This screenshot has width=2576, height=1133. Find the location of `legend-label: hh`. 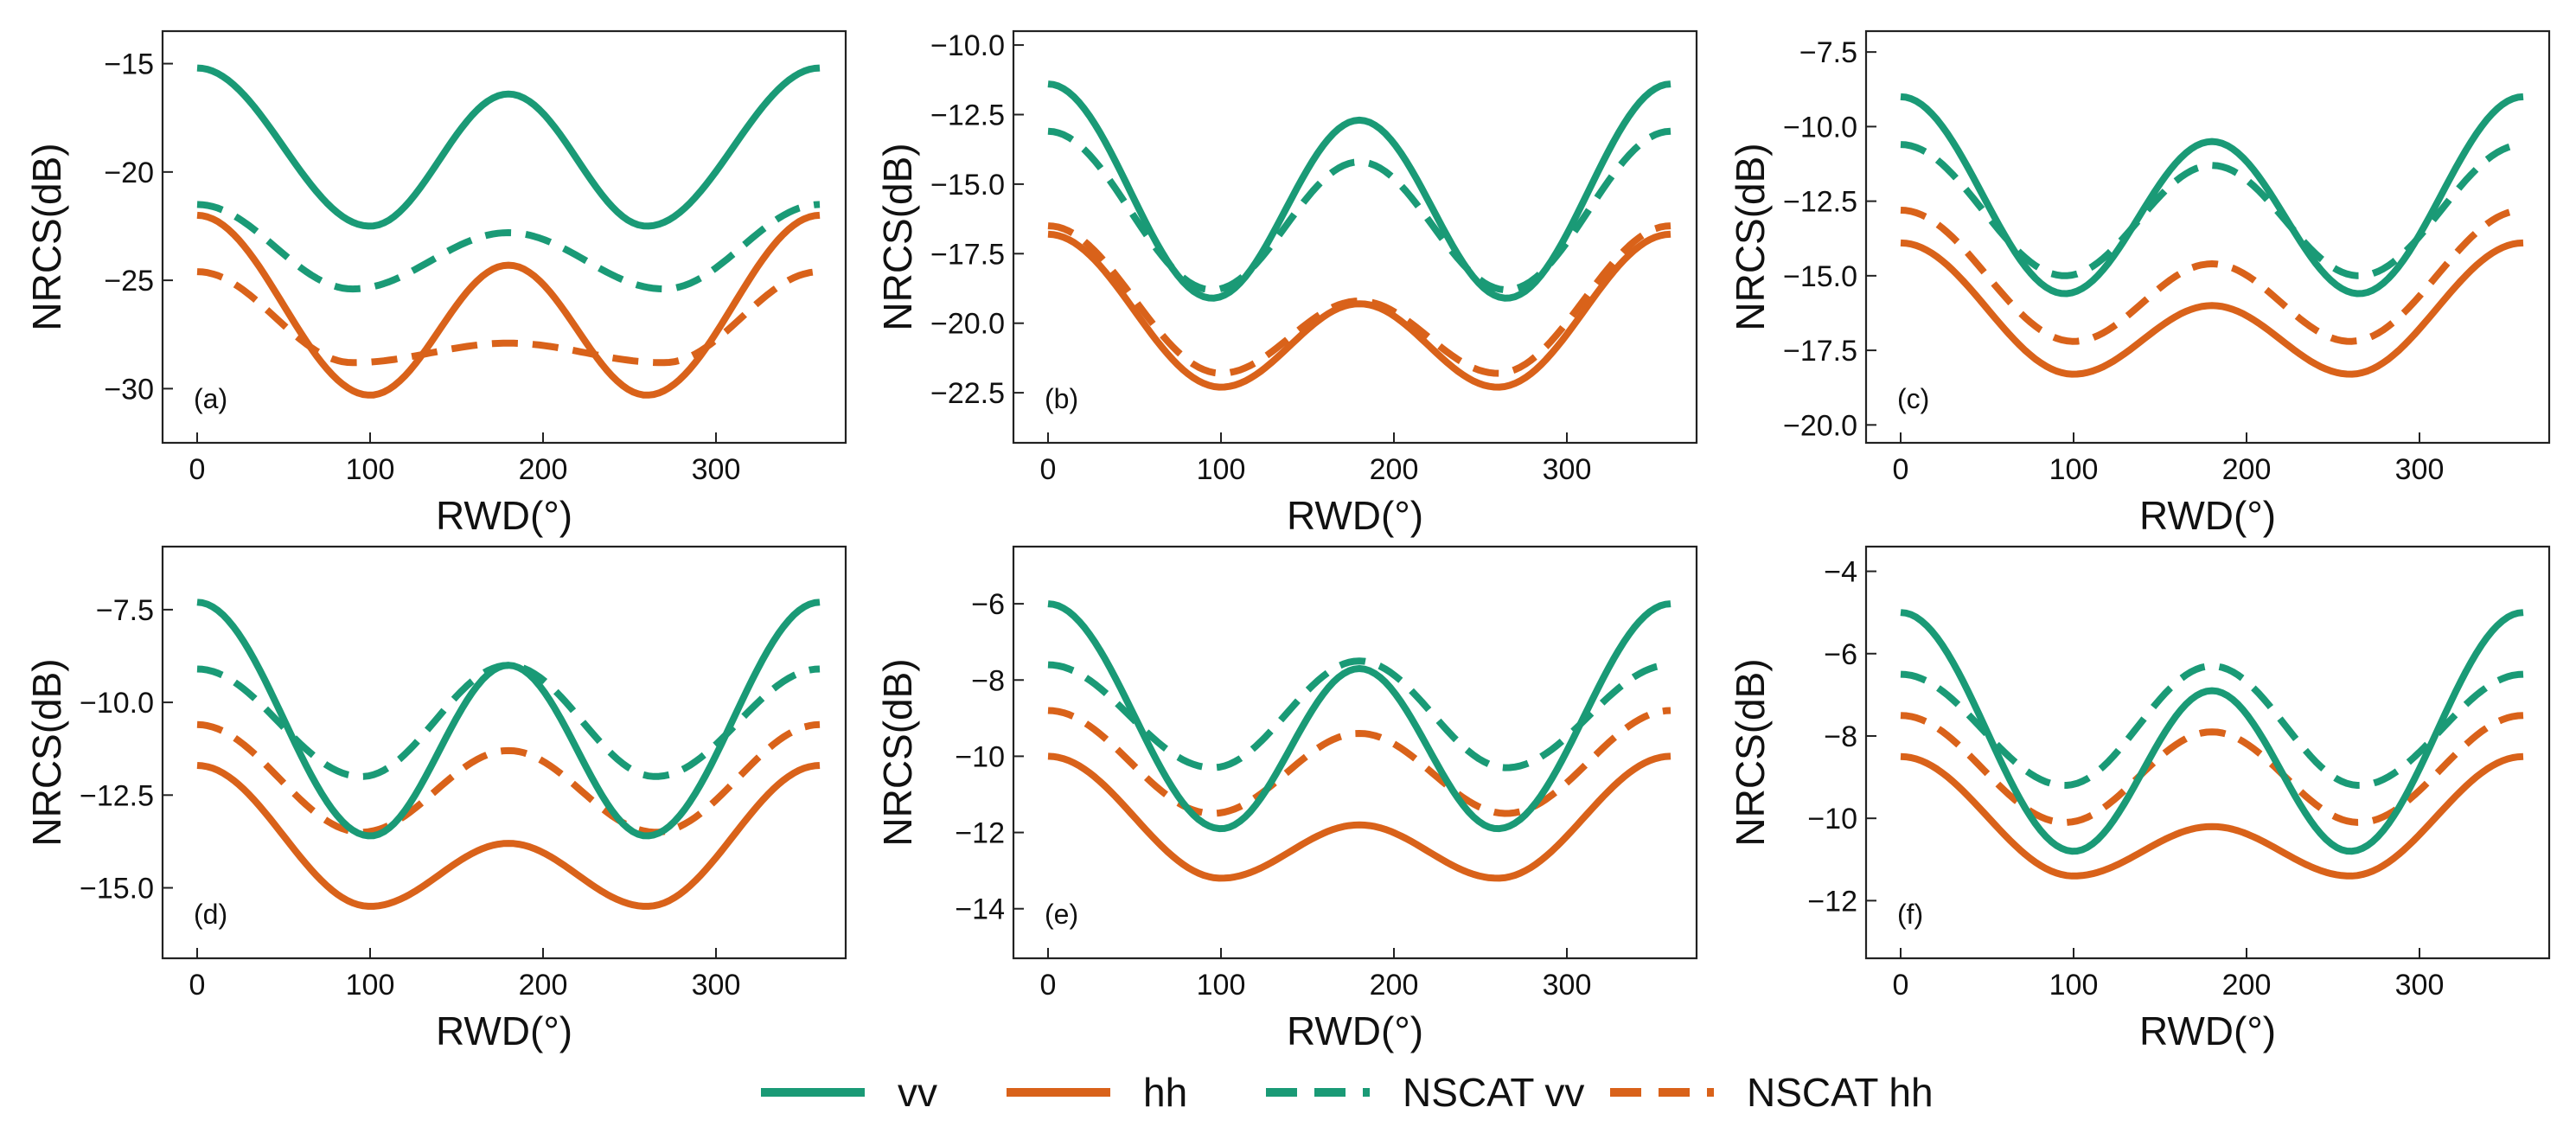

legend-label: hh is located at coordinates (1165, 1092).